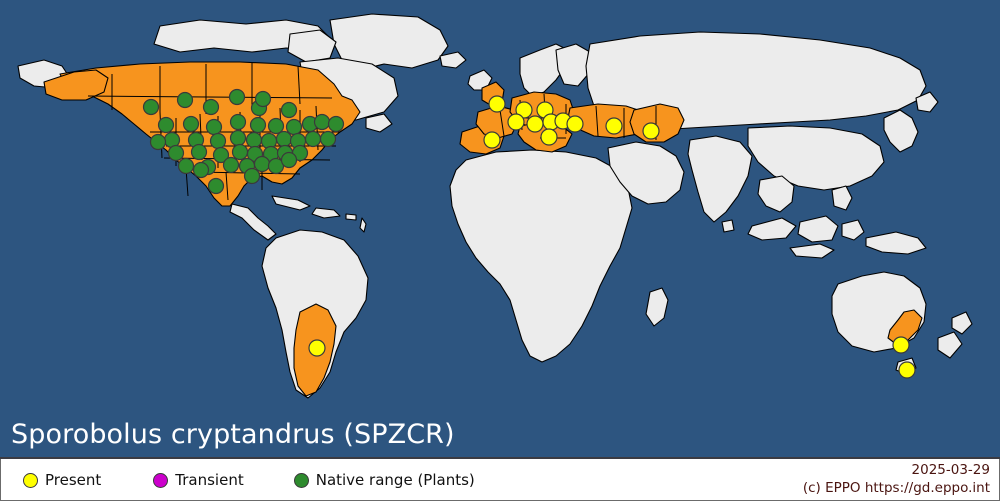 The height and width of the screenshot is (501, 1000). Describe the element at coordinates (30, 480) in the screenshot. I see `circle-marker-icon-present` at that location.